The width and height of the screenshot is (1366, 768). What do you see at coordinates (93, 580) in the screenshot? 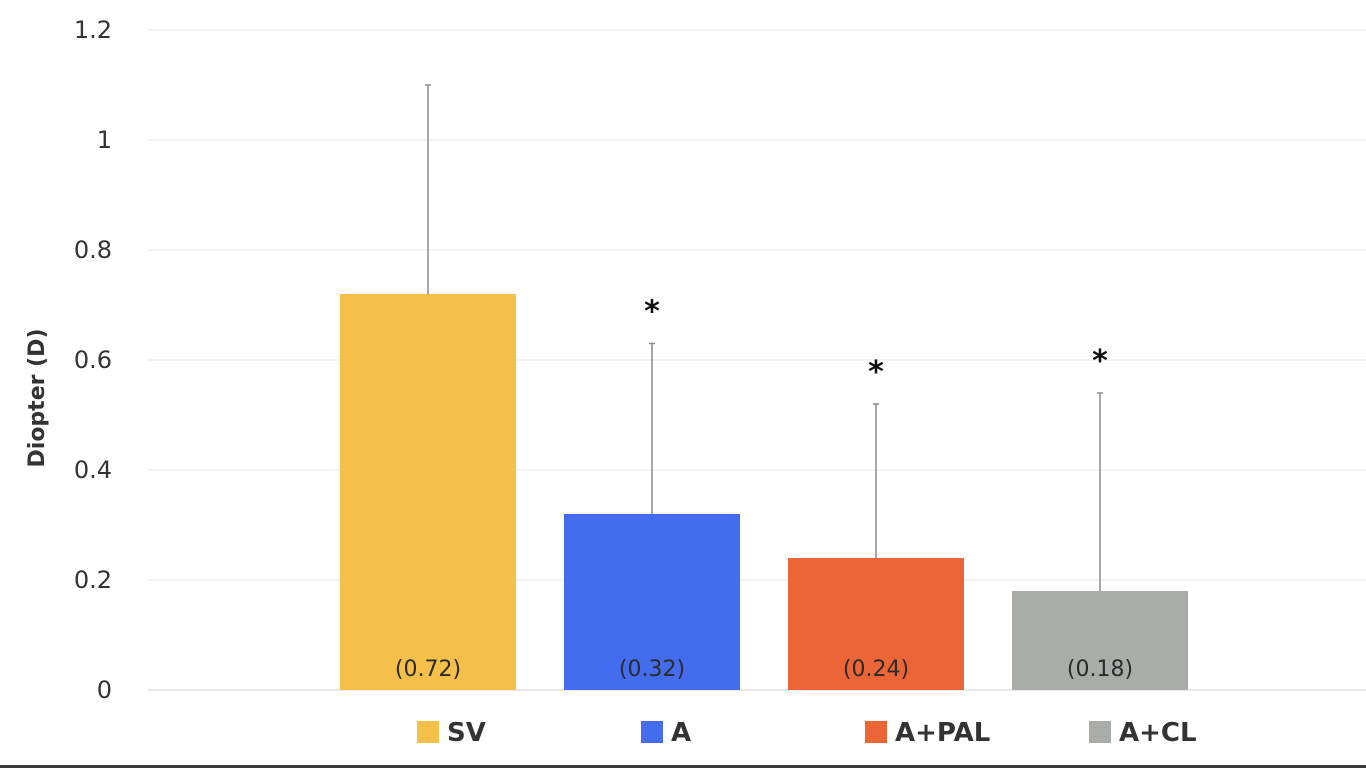
I see `y-tick-label: 0.2` at bounding box center [93, 580].